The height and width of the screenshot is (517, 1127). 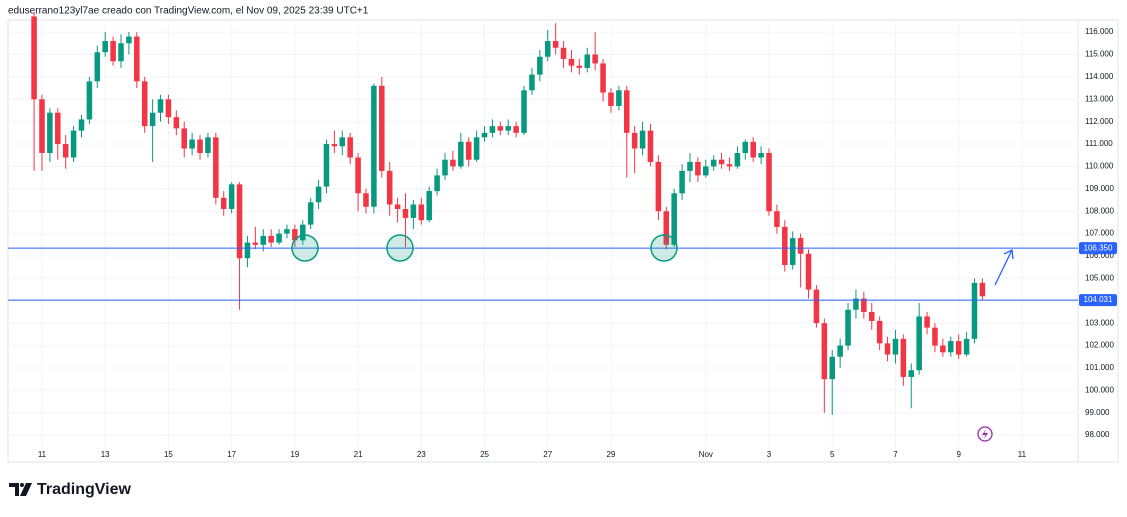 What do you see at coordinates (1099, 255) in the screenshot?
I see `y-tick-label: 106.000` at bounding box center [1099, 255].